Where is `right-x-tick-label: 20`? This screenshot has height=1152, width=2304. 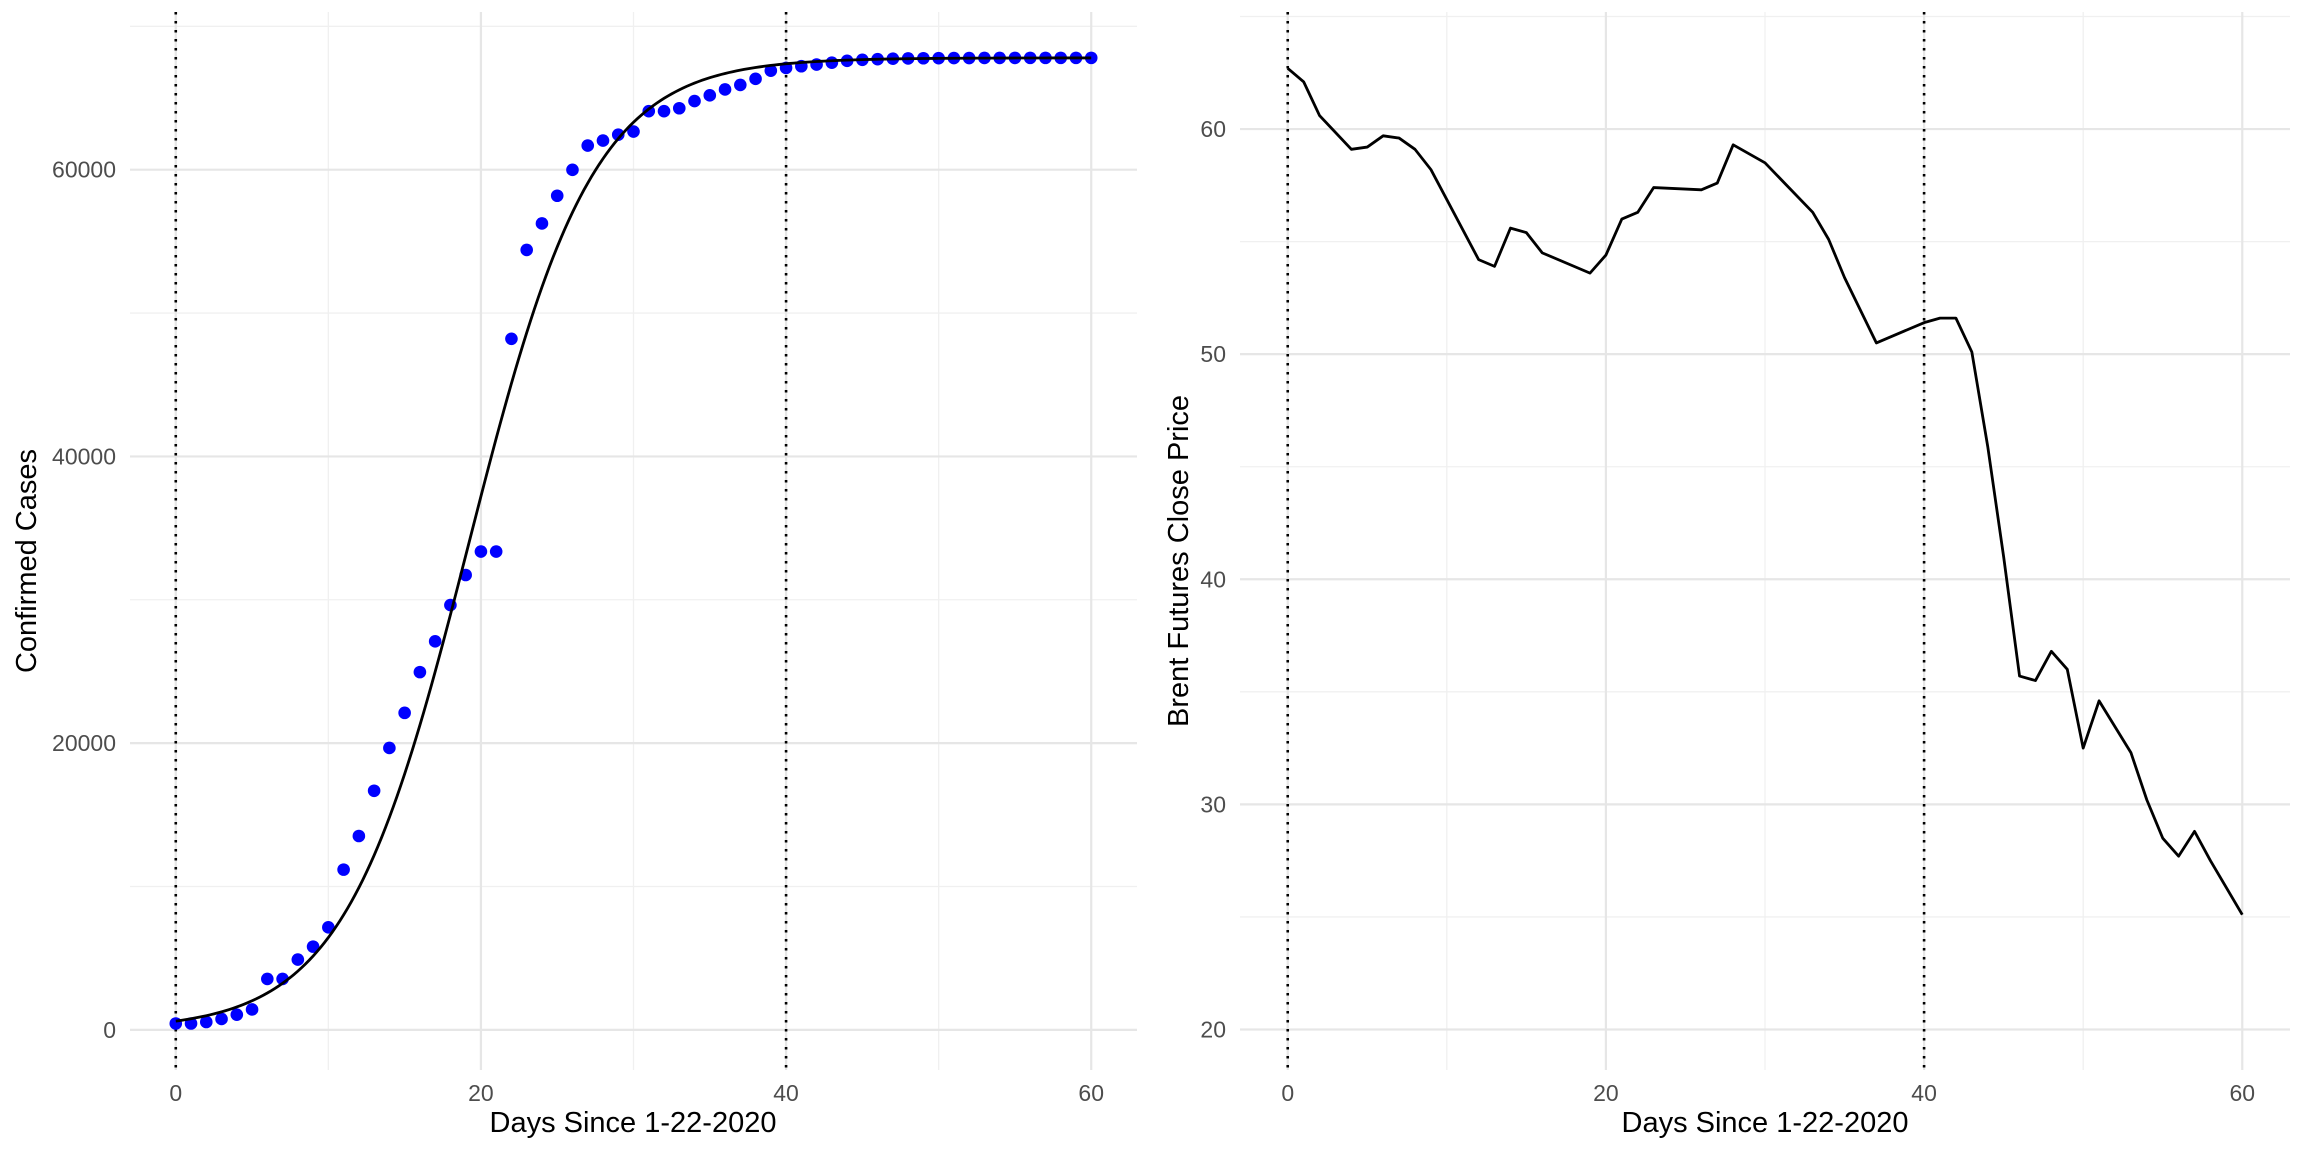 right-x-tick-label: 20 is located at coordinates (1606, 1093).